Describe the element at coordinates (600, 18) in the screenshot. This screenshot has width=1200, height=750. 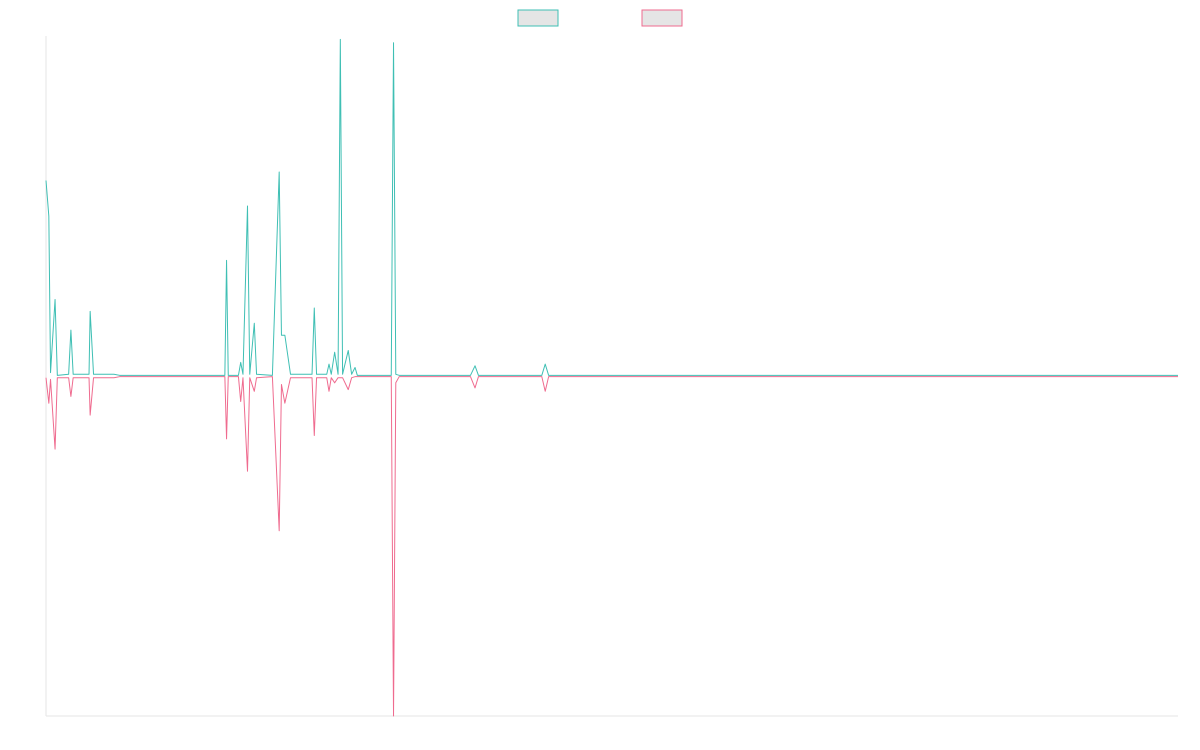
I see `legend` at that location.